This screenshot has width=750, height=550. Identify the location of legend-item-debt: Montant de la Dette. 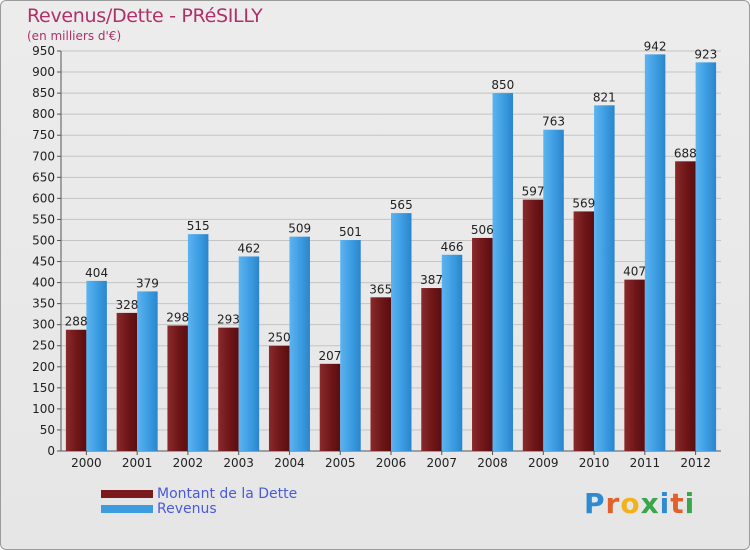
(199, 494).